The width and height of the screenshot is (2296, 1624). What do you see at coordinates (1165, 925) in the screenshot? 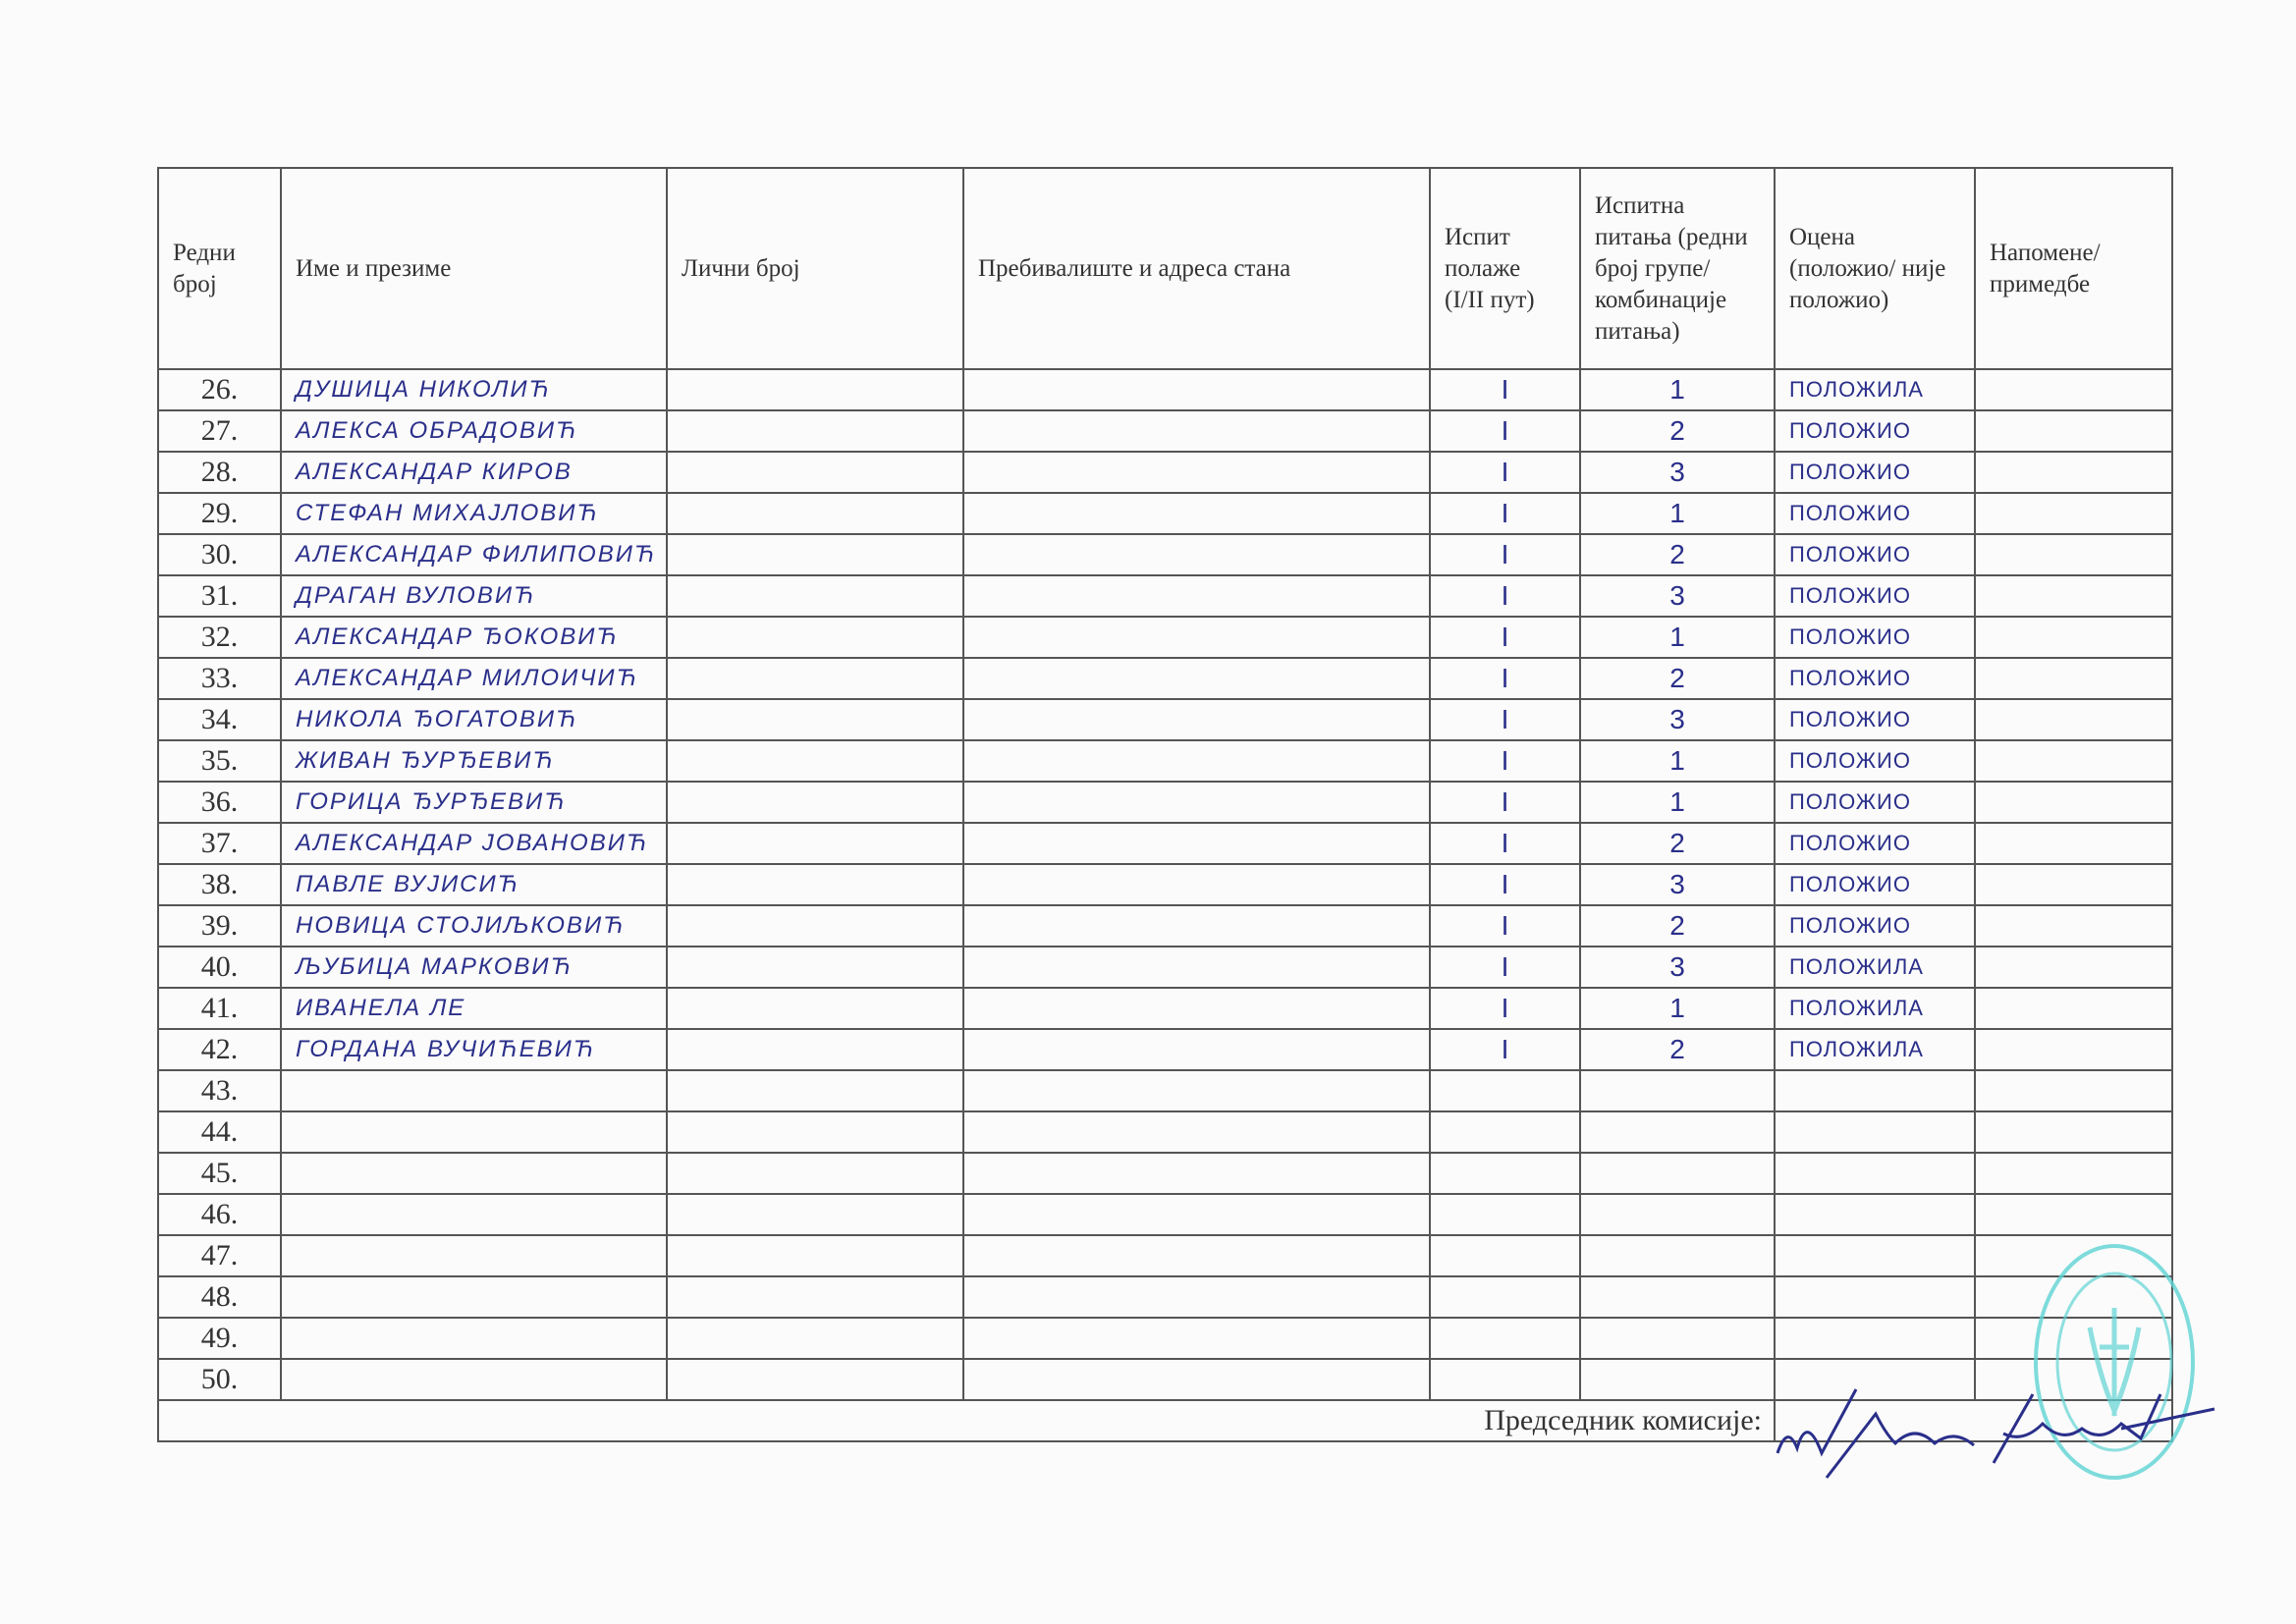
I see `table-row: 39. НОВИЦА СТОЈИЉКОВИЋ I 2 ПОЛОЖИО` at bounding box center [1165, 925].